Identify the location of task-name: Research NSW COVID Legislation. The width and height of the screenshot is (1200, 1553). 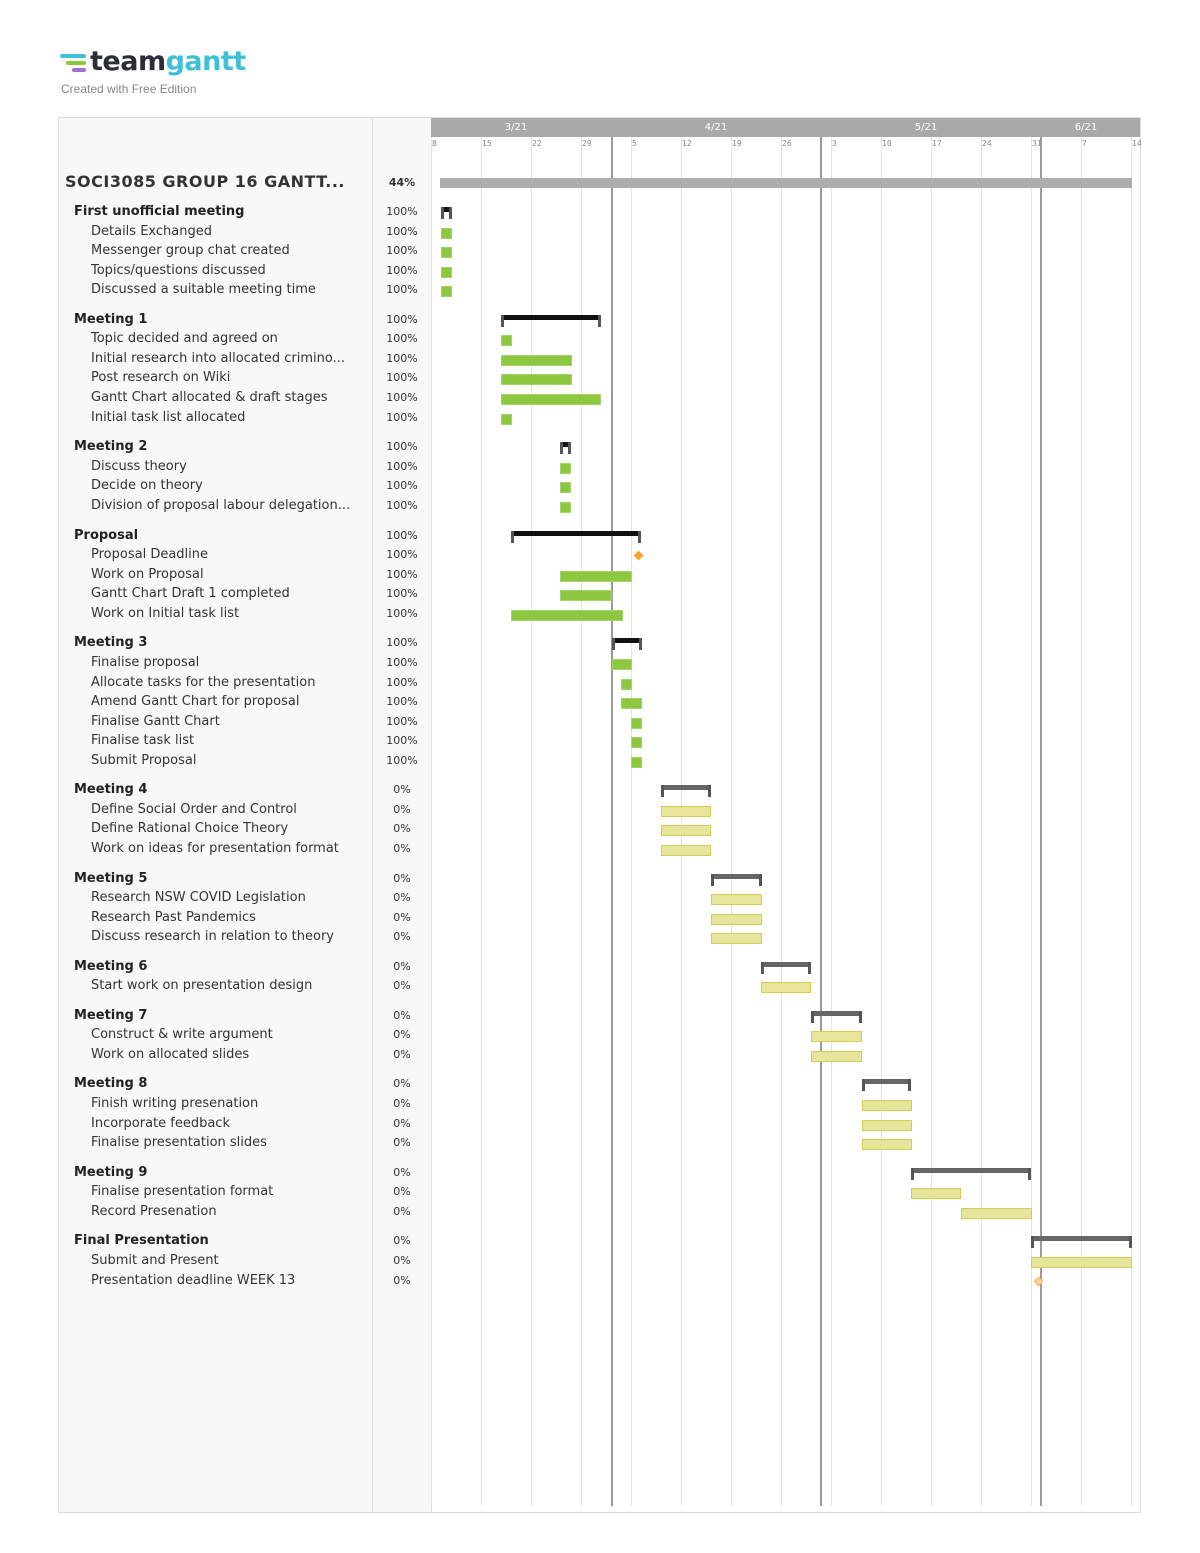
(198, 897).